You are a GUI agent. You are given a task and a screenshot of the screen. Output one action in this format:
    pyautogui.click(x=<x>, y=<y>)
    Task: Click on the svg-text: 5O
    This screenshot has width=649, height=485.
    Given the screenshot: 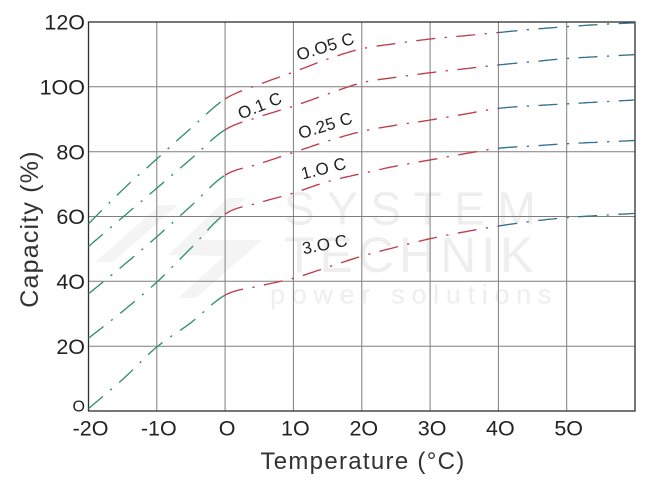 What is the action you would take?
    pyautogui.click(x=568, y=429)
    